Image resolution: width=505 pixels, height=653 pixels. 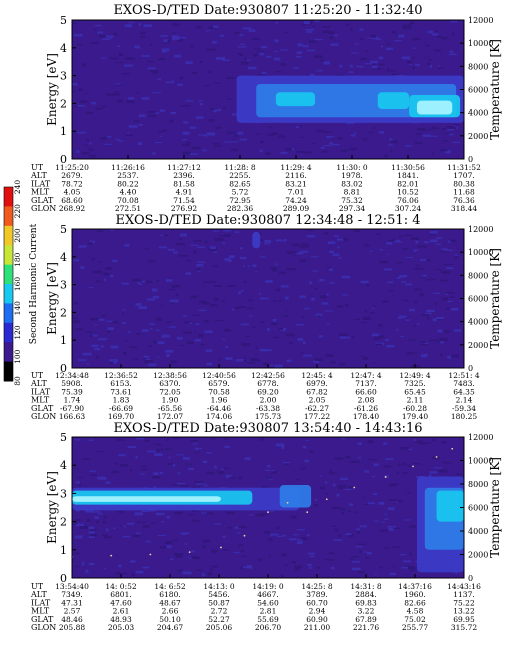 What do you see at coordinates (366, 408) in the screenshot?
I see `table-cell: -61.26` at bounding box center [366, 408].